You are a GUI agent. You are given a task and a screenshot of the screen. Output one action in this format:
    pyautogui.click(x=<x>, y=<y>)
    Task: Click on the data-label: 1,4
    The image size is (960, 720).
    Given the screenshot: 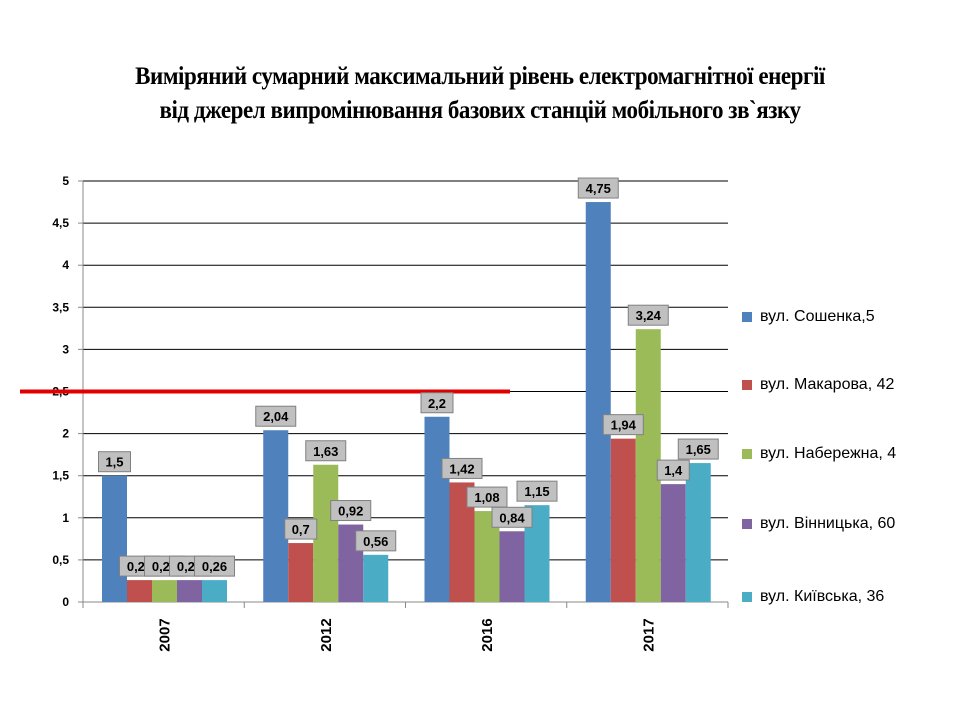 What is the action you would take?
    pyautogui.click(x=673, y=470)
    